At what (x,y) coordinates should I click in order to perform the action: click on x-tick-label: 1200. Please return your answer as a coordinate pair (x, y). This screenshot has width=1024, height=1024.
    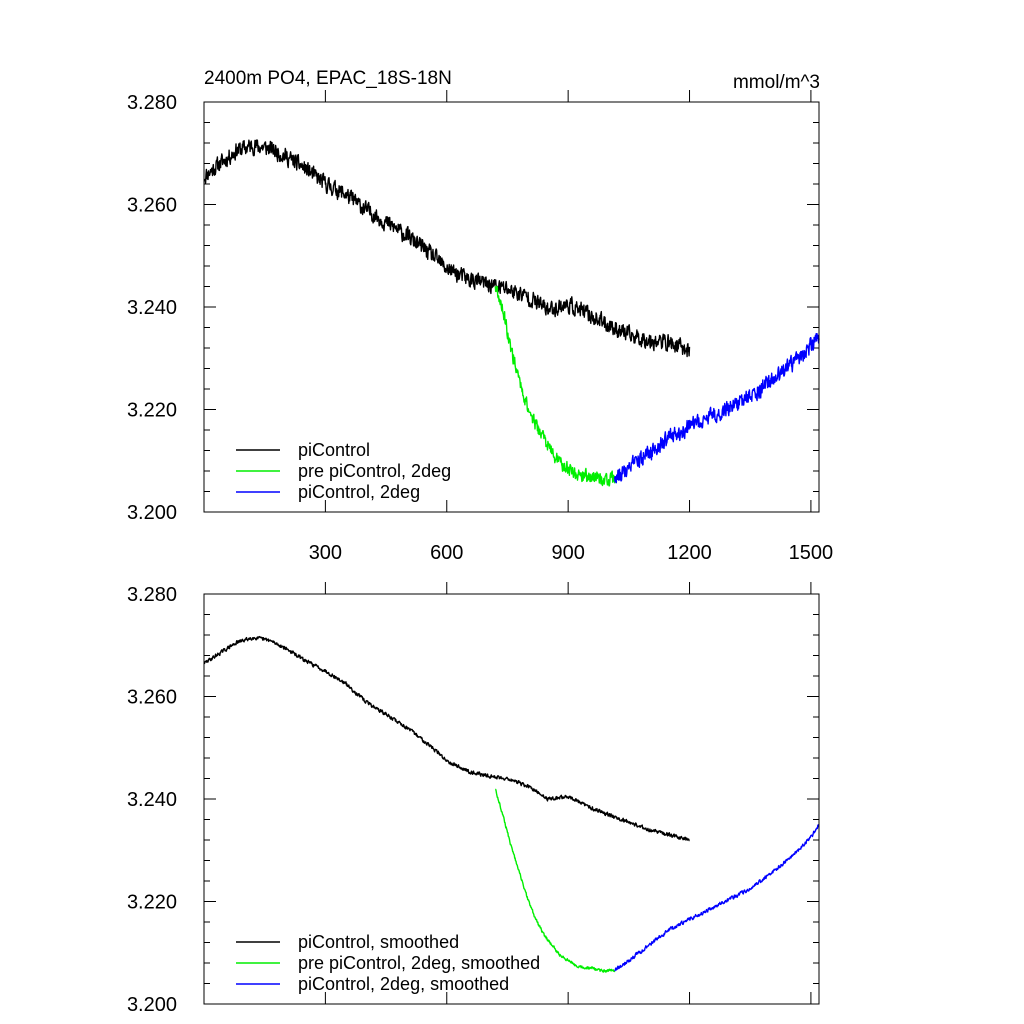
    Looking at the image, I should click on (689, 553).